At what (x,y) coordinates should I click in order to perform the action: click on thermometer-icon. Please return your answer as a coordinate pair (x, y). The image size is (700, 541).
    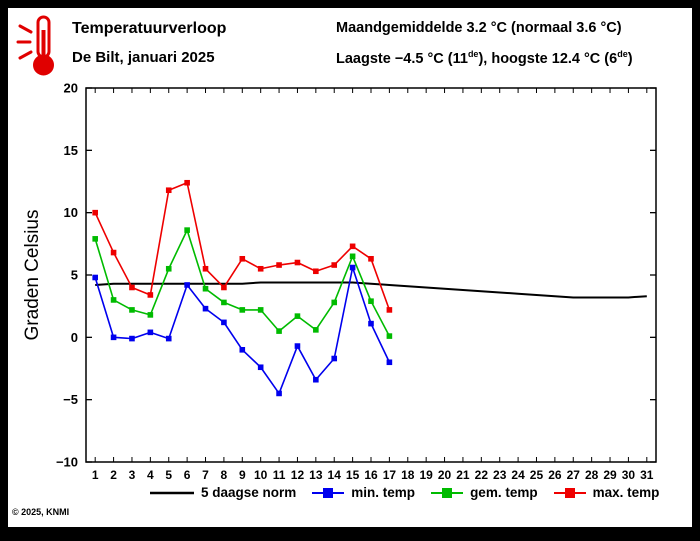
    Looking at the image, I should click on (35, 45).